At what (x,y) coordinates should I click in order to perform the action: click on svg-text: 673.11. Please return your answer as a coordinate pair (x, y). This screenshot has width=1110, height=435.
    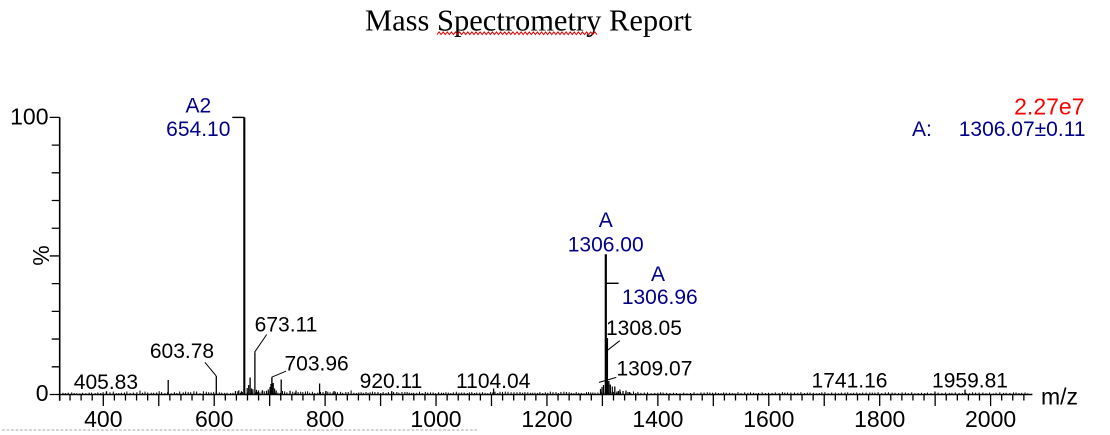
    Looking at the image, I should click on (286, 325).